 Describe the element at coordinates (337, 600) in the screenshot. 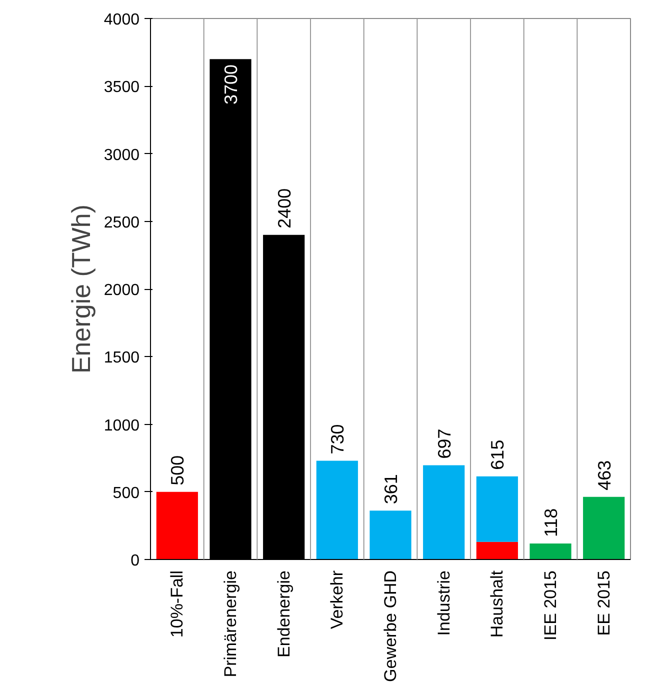

I see `x-tick-label: Verkehr` at that location.